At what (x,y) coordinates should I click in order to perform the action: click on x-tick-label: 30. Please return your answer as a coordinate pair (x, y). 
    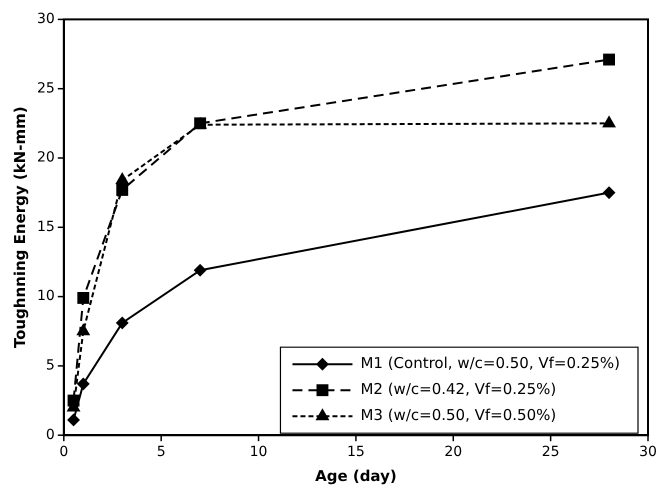
    Looking at the image, I should click on (648, 452).